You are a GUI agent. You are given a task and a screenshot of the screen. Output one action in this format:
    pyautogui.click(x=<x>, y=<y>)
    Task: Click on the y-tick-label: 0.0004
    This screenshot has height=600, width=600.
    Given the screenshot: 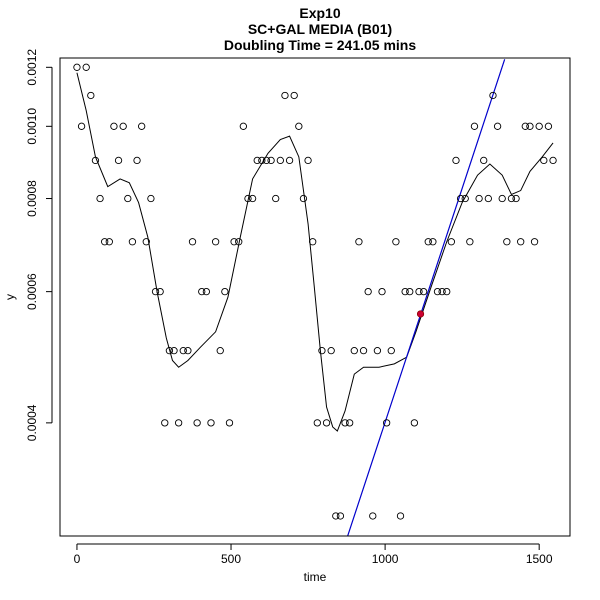 What is the action you would take?
    pyautogui.click(x=32, y=422)
    